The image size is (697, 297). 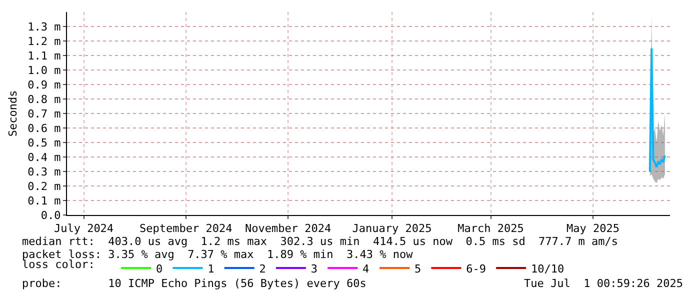 I want to click on x-tick-label: May 2025, so click(x=593, y=229).